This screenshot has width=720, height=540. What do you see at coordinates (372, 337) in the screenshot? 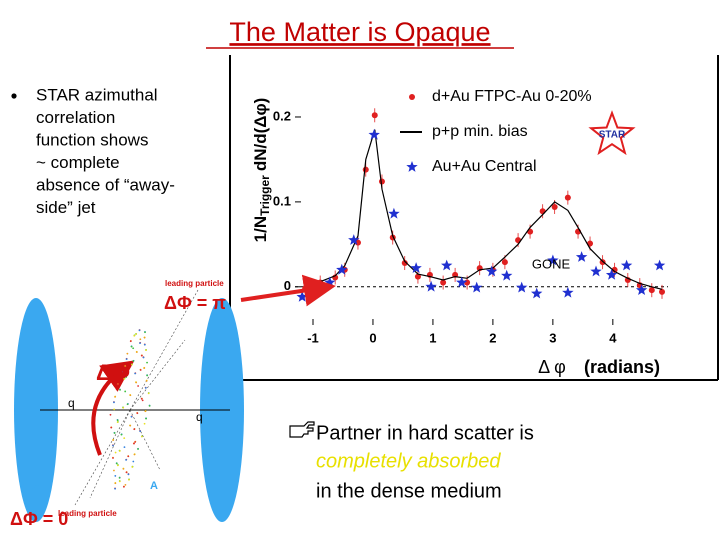
I see `x-tick-label: 0` at bounding box center [372, 337].